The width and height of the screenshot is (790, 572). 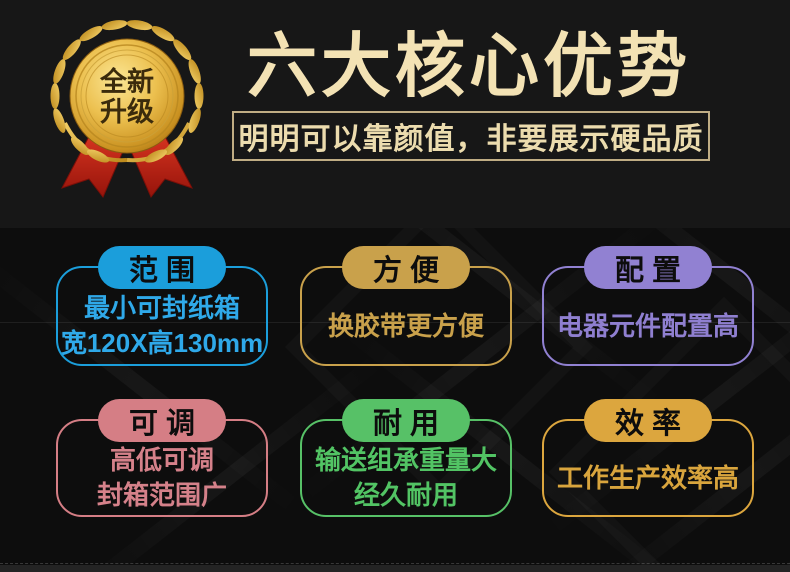 I want to click on bottom-strip, so click(x=395, y=568).